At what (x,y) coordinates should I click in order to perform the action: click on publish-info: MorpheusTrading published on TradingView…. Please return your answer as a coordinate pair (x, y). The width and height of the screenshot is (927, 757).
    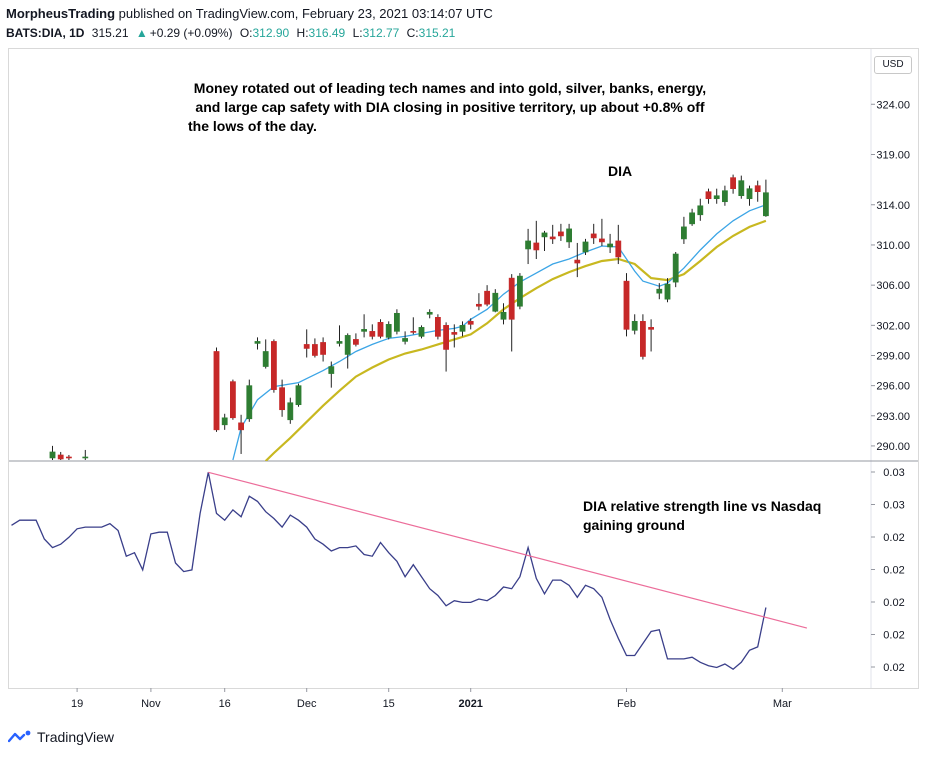
    Looking at the image, I should click on (249, 13).